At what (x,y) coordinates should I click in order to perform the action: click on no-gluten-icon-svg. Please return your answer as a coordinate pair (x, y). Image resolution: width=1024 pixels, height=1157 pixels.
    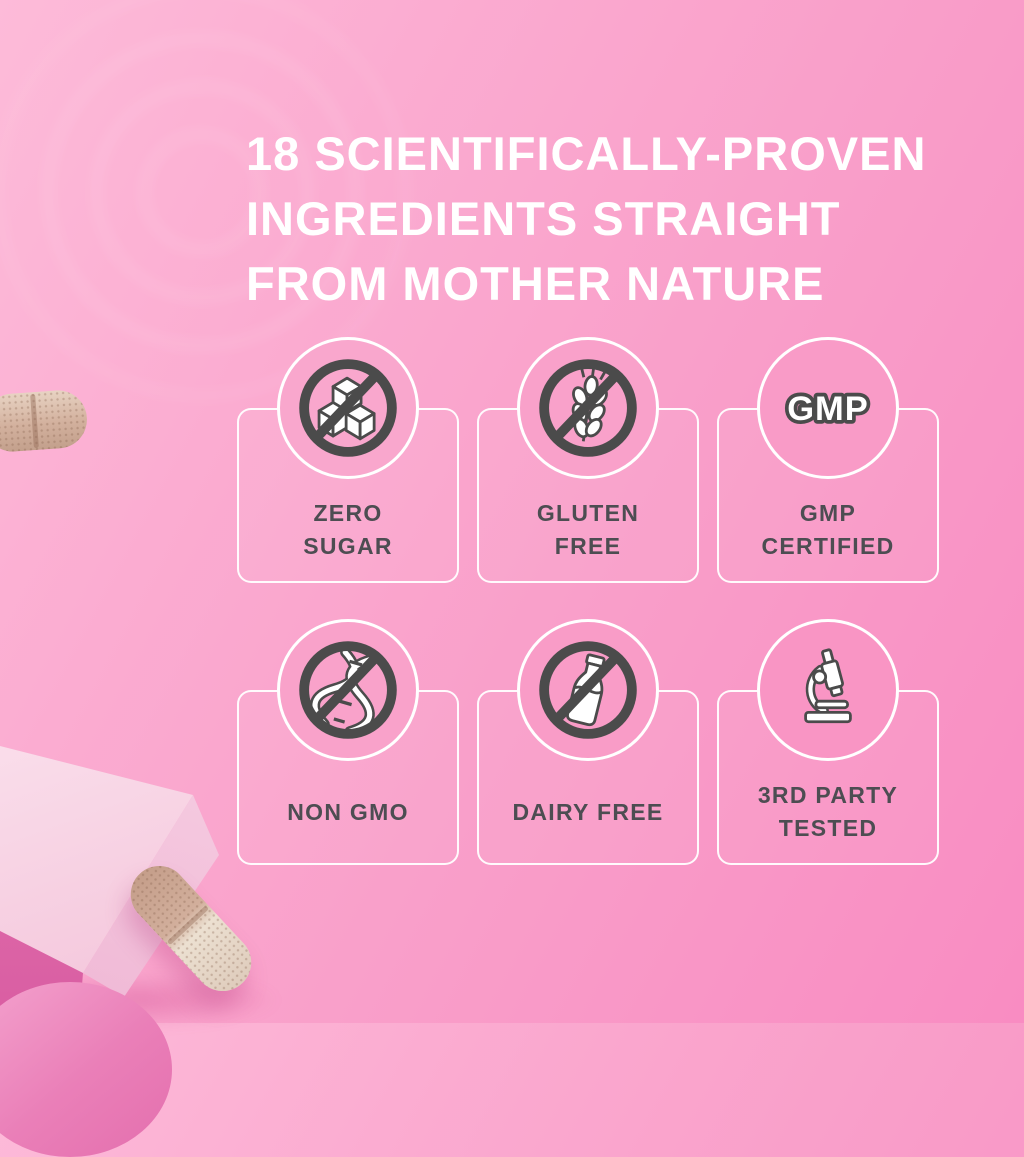
    Looking at the image, I should click on (588, 408).